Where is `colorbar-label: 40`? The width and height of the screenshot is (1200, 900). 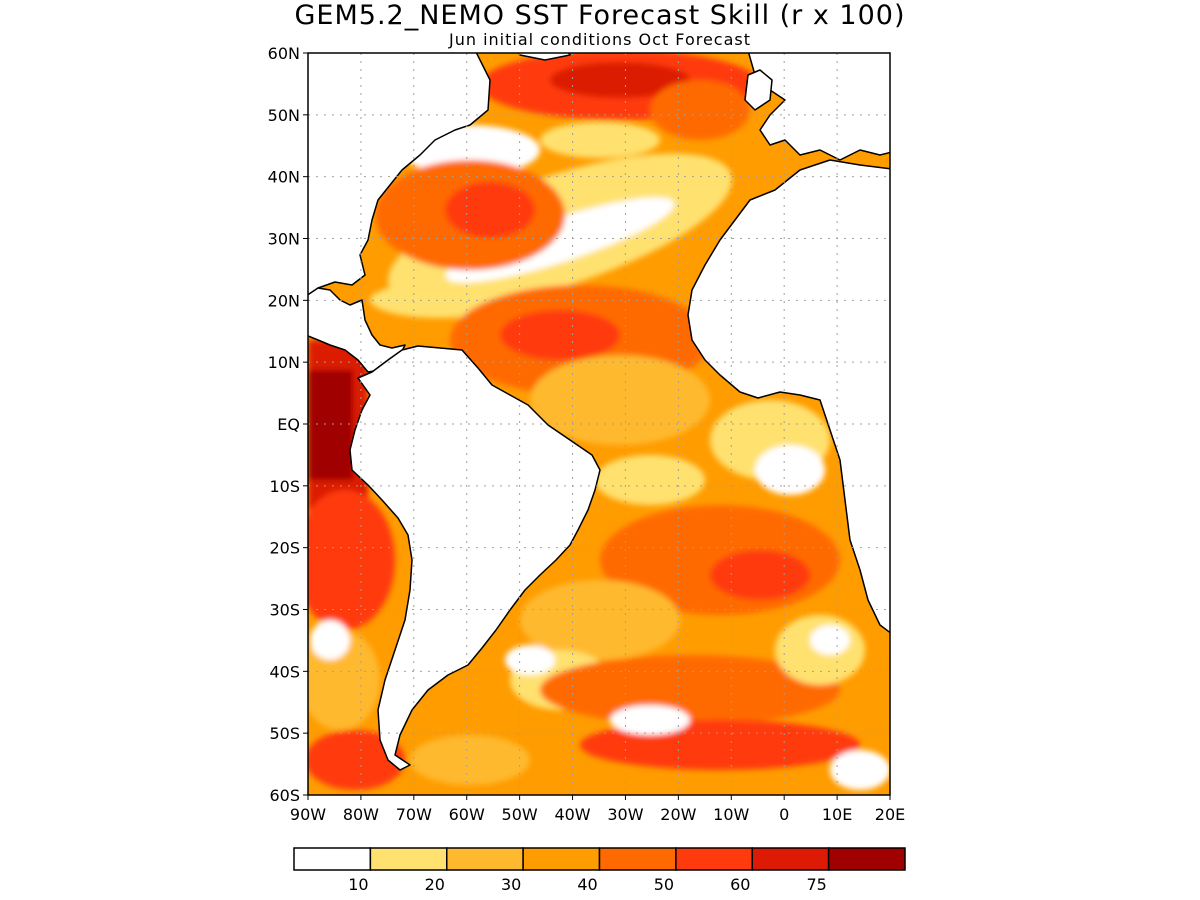 colorbar-label: 40 is located at coordinates (587, 884).